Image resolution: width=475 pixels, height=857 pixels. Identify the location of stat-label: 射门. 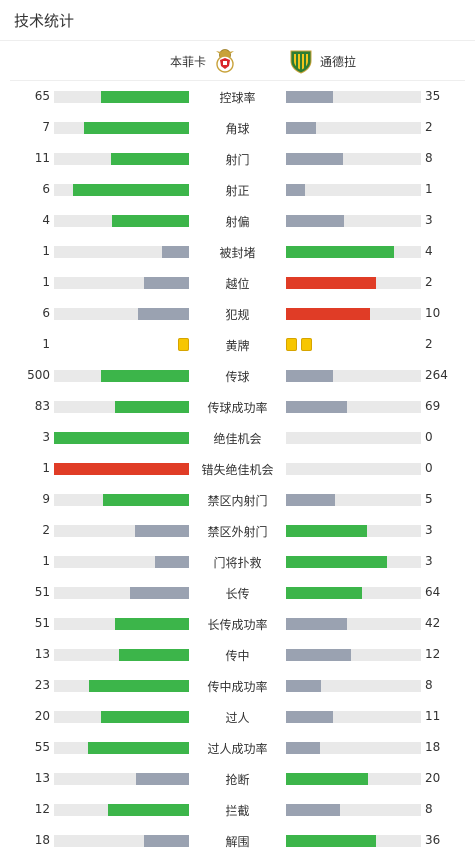
(237, 160).